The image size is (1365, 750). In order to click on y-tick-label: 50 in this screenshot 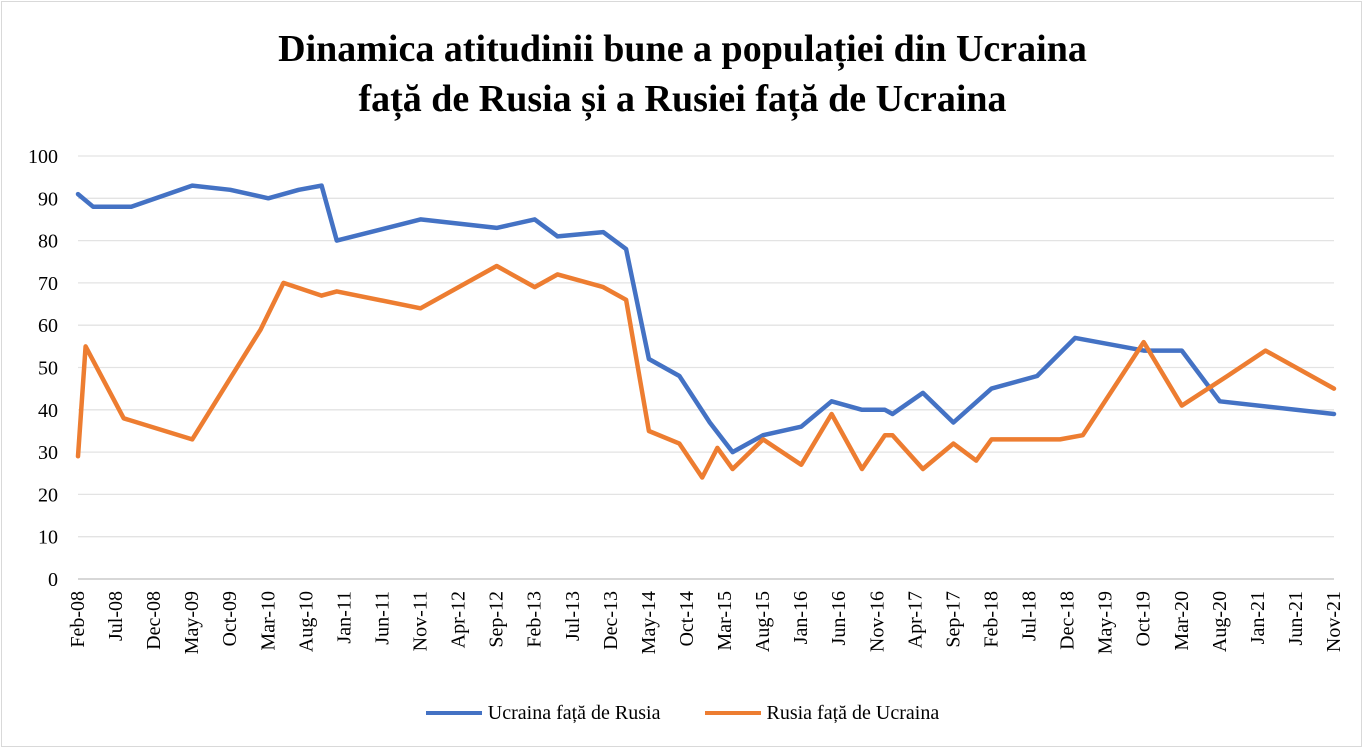, I will do `click(48, 369)`.